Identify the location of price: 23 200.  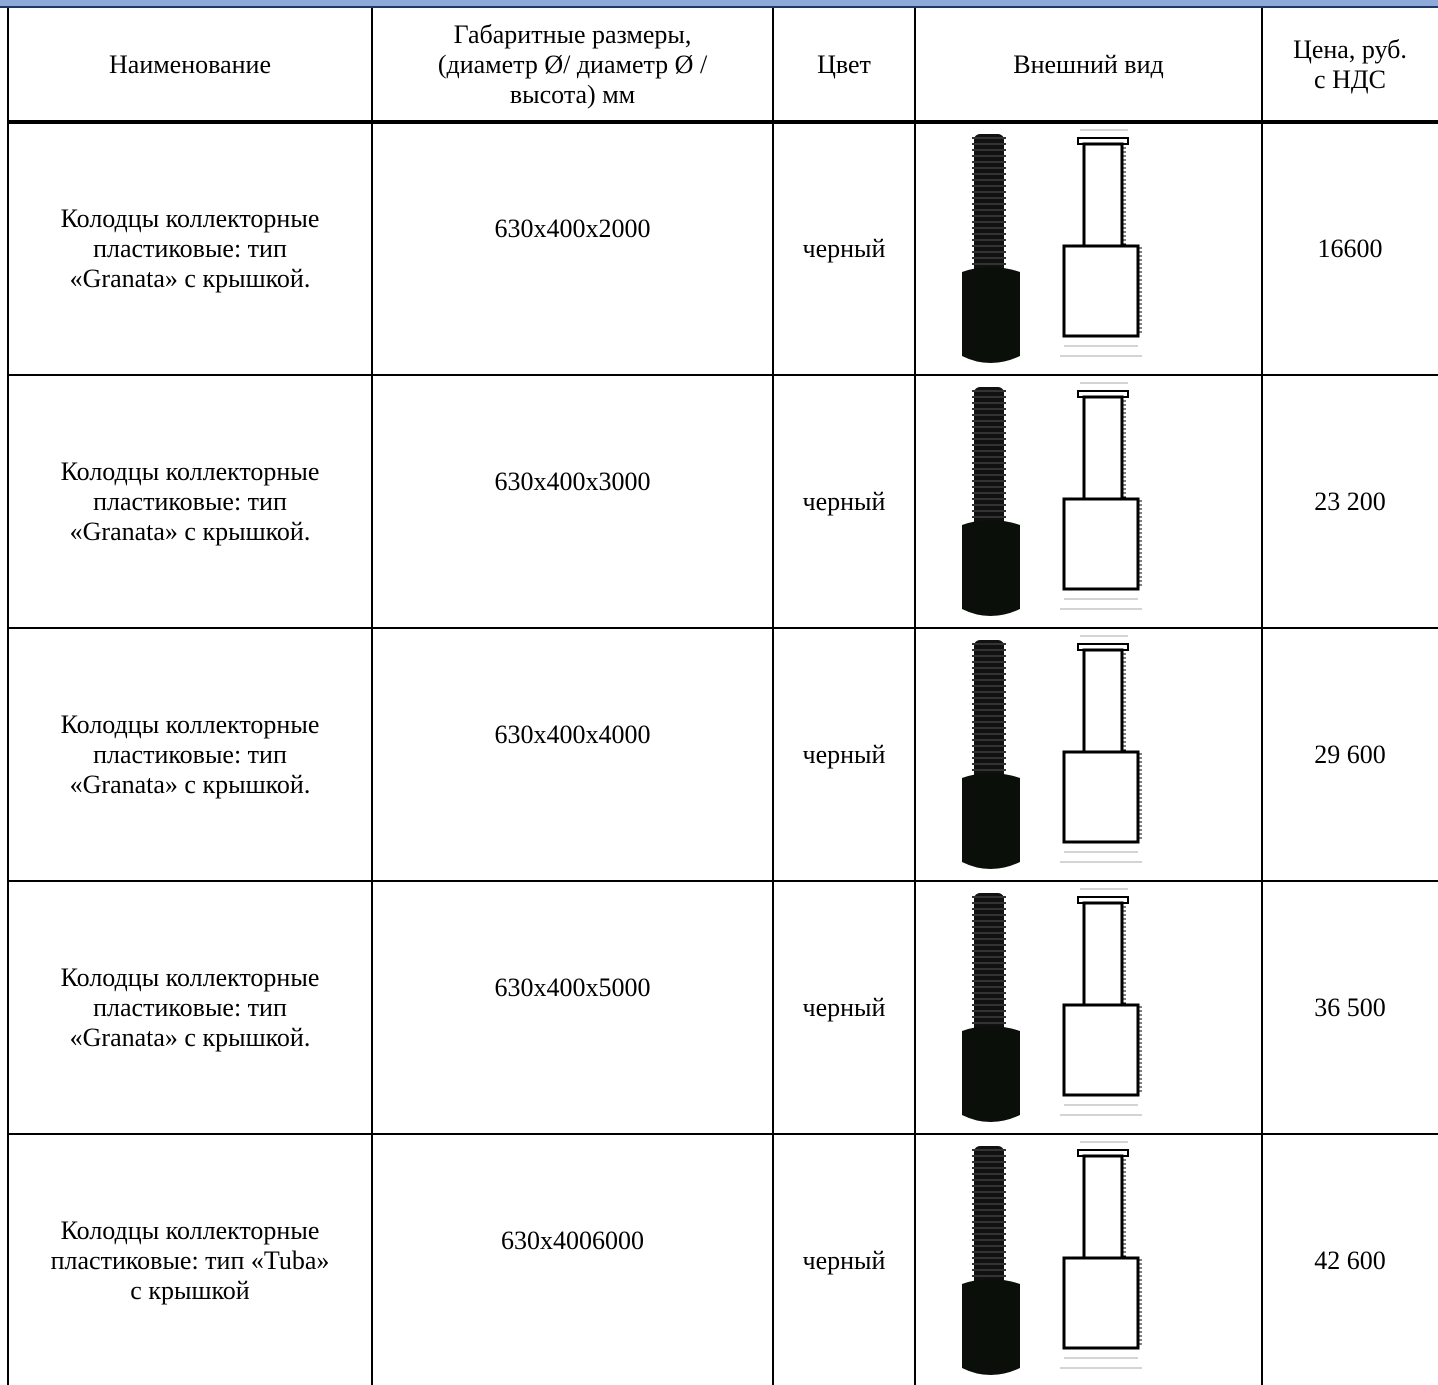
(1350, 501).